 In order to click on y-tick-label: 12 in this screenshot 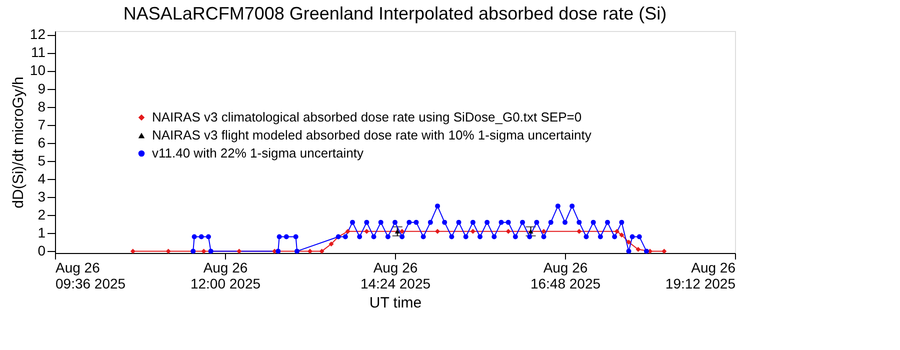, I will do `click(38, 34)`.